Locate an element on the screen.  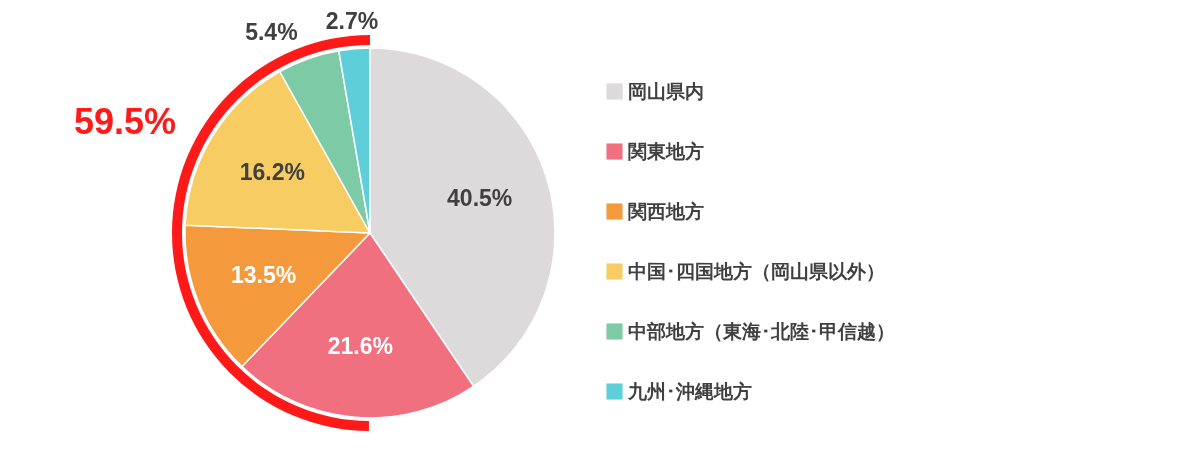
legend-label: 中国･四国地方（岡山県以外） is located at coordinates (756, 271).